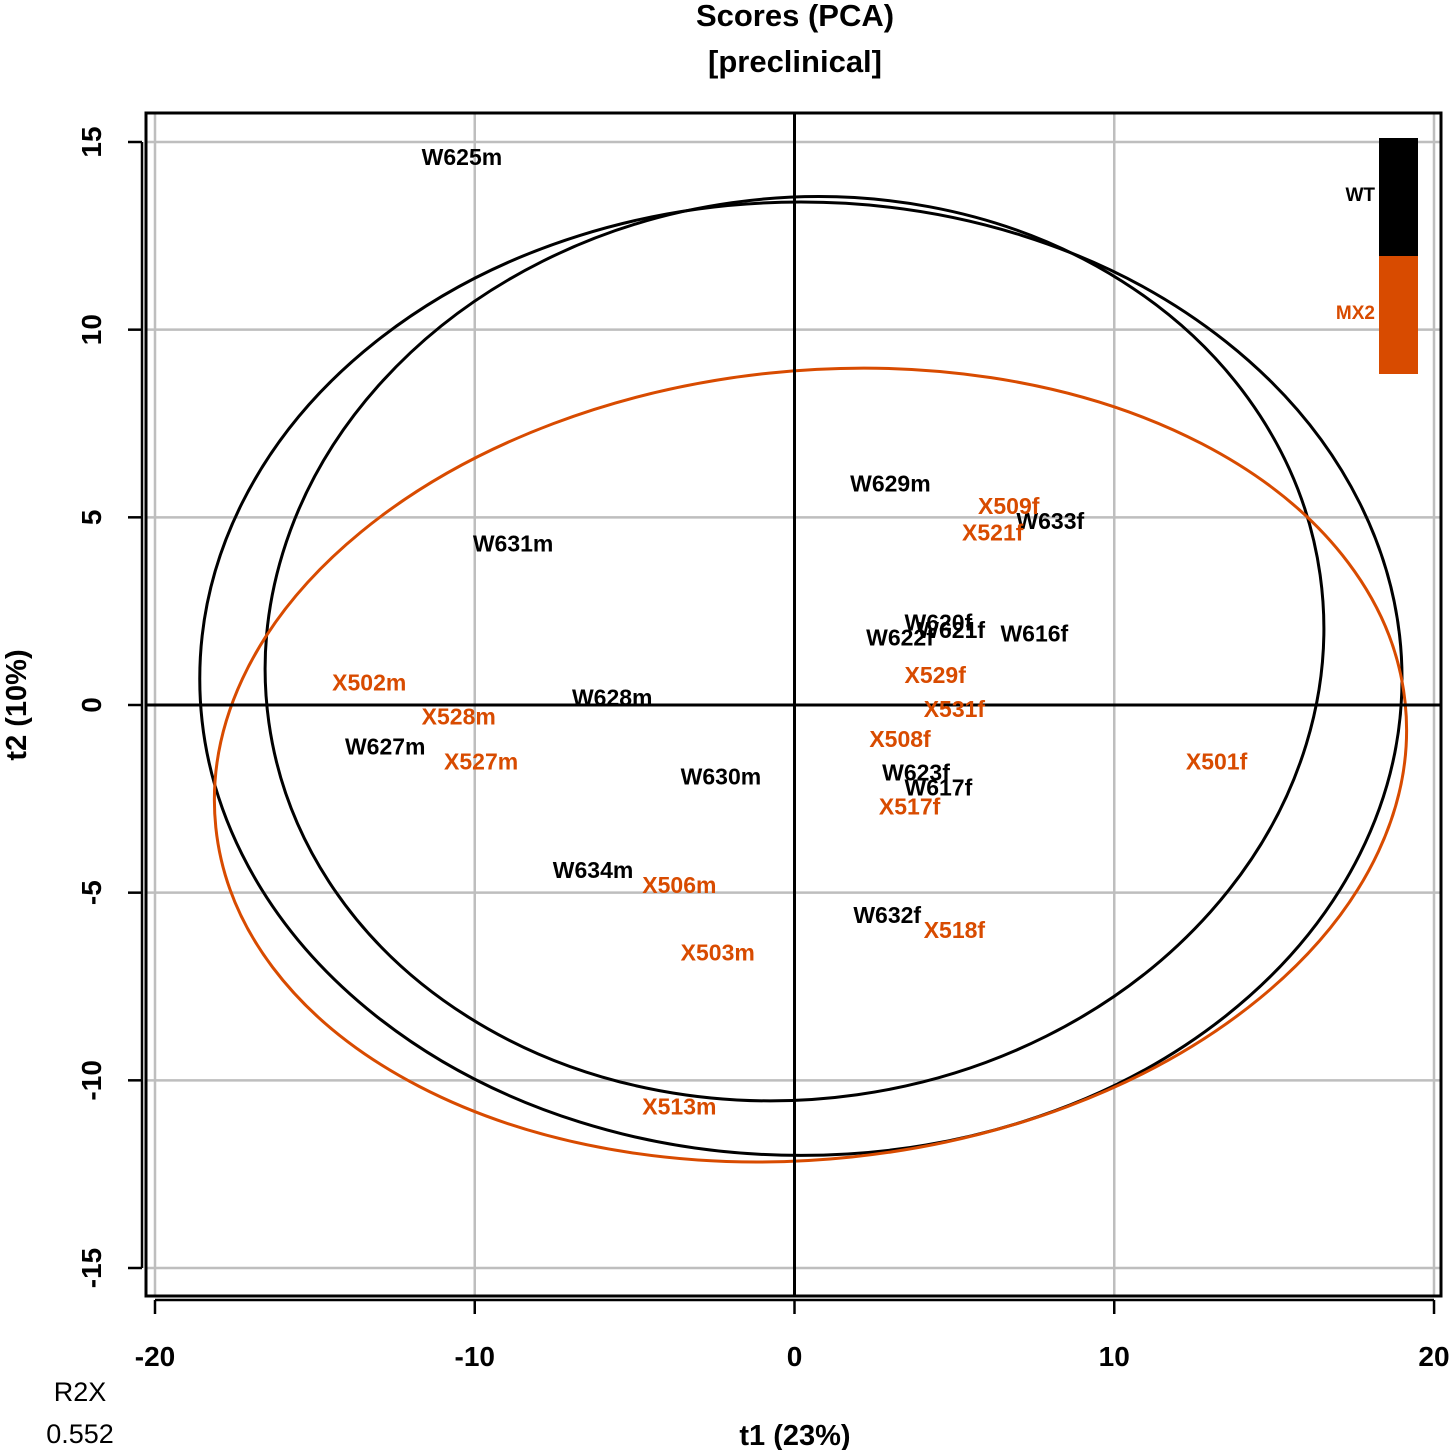 This screenshot has height=1450, width=1451. Describe the element at coordinates (910, 806) in the screenshot. I see `score-label-x517f: X517f` at that location.